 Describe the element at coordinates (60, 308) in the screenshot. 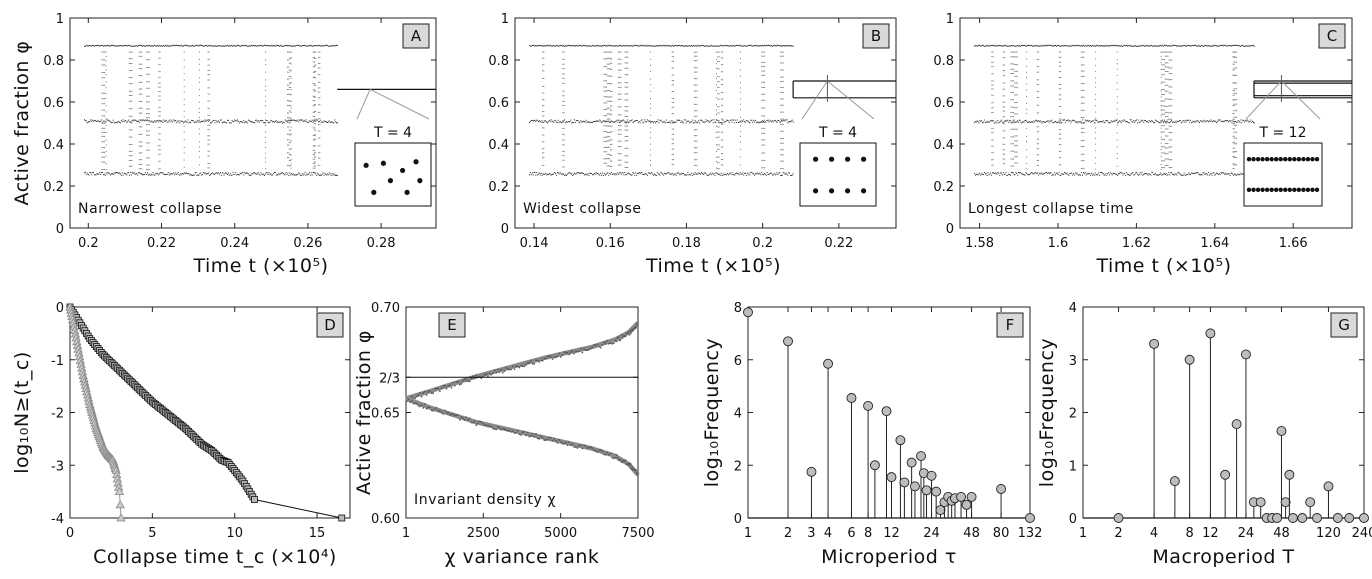

I see `y-tick-label: 0` at that location.